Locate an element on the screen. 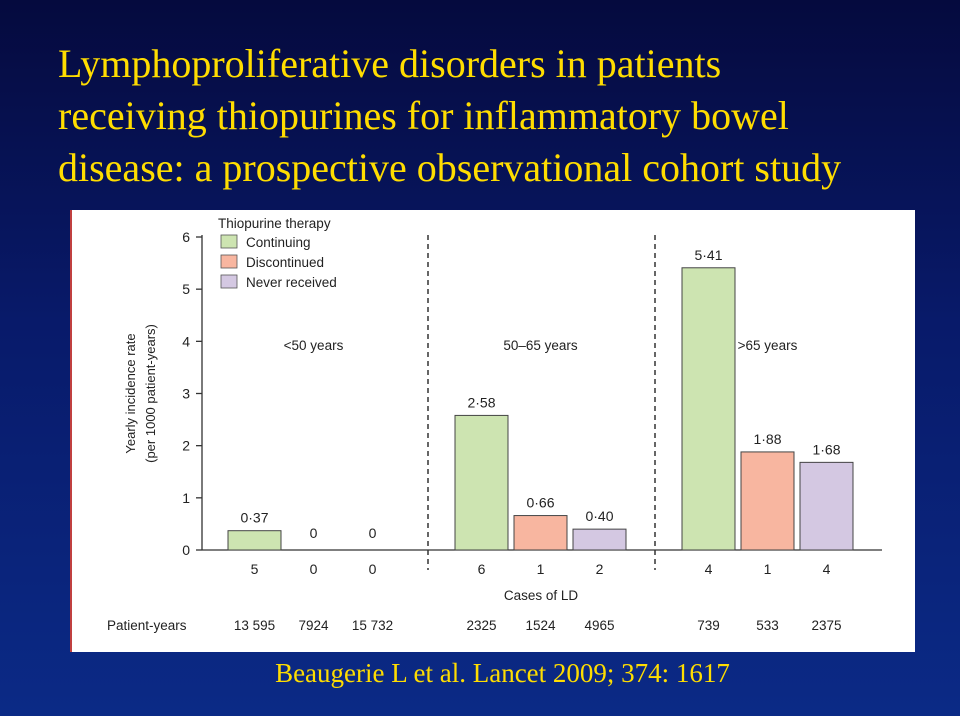  legend-title: Thiopurine therapy is located at coordinates (274, 223).